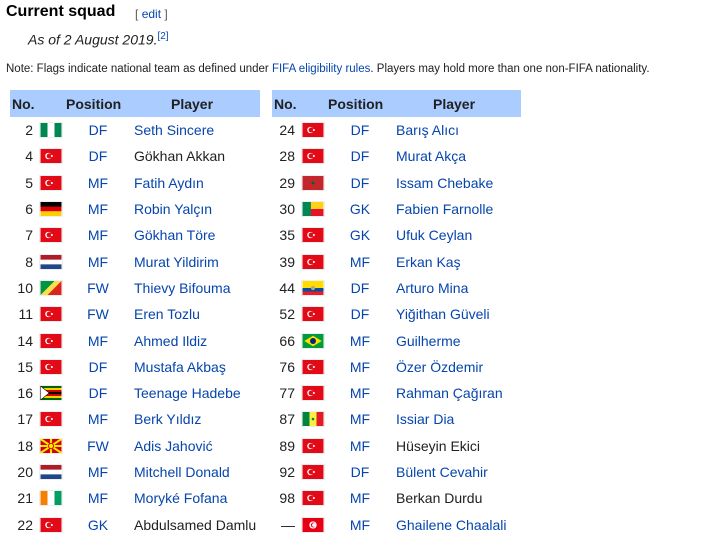 Image resolution: width=727 pixels, height=551 pixels. What do you see at coordinates (168, 419) in the screenshot?
I see `player-link: Berk Yıldız` at bounding box center [168, 419].